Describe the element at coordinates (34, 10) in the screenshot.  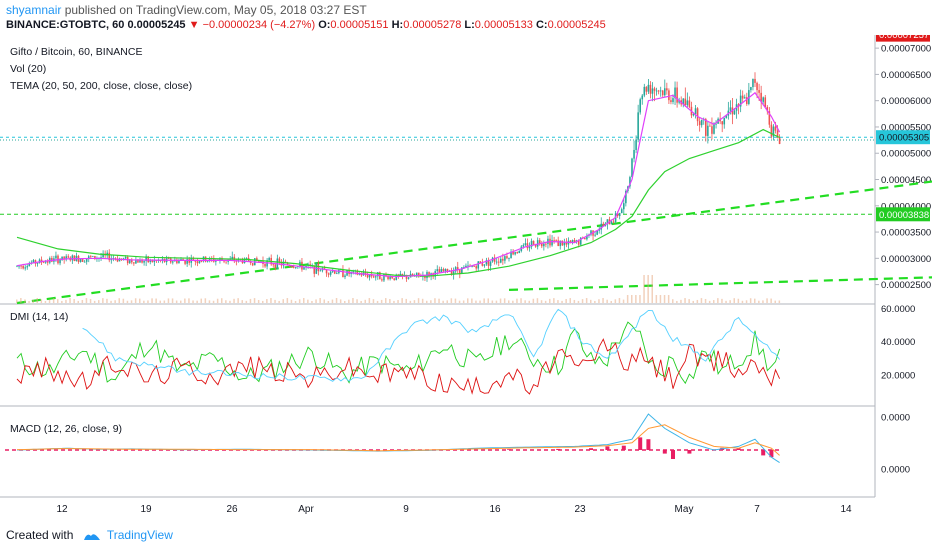
I see `author-name: shyamnair` at that location.